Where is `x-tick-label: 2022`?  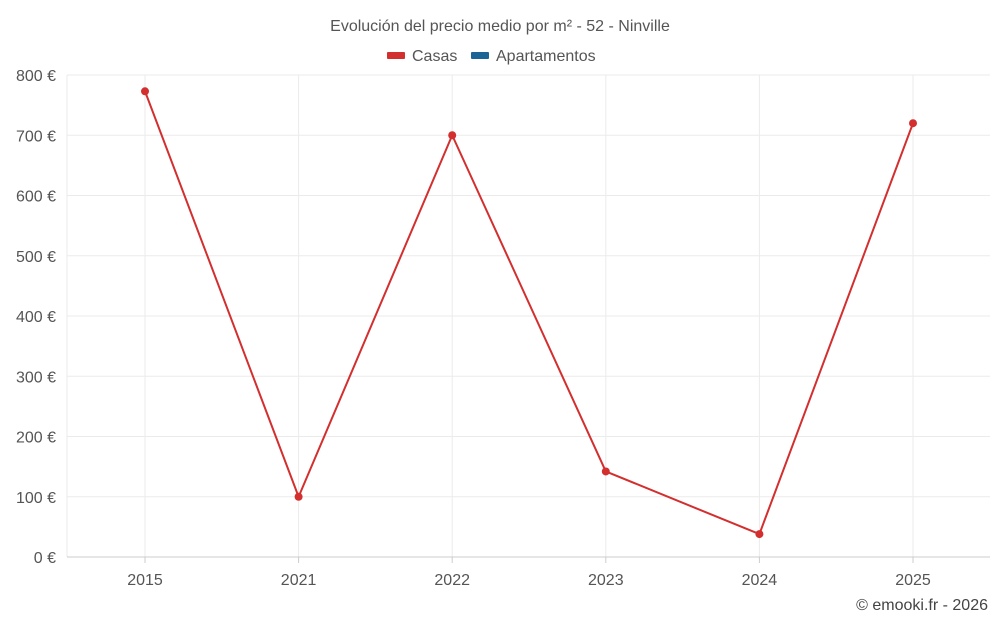
x-tick-label: 2022 is located at coordinates (452, 580).